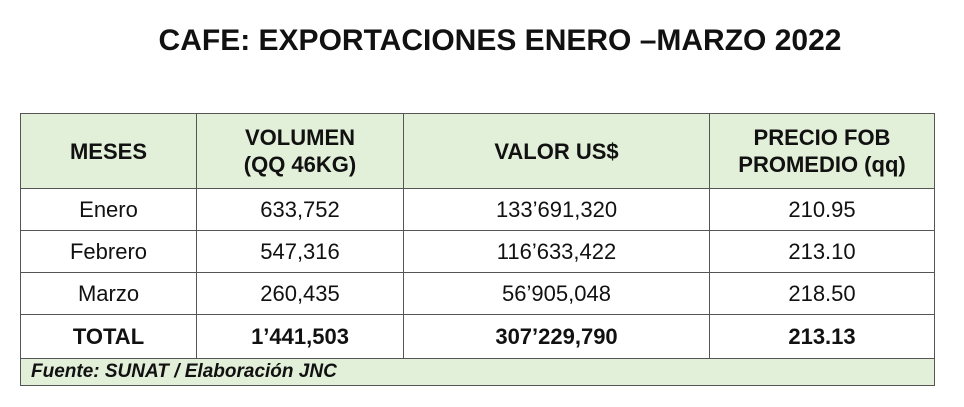 Image resolution: width=964 pixels, height=407 pixels. Describe the element at coordinates (822, 251) in the screenshot. I see `cell: 213.10` at that location.